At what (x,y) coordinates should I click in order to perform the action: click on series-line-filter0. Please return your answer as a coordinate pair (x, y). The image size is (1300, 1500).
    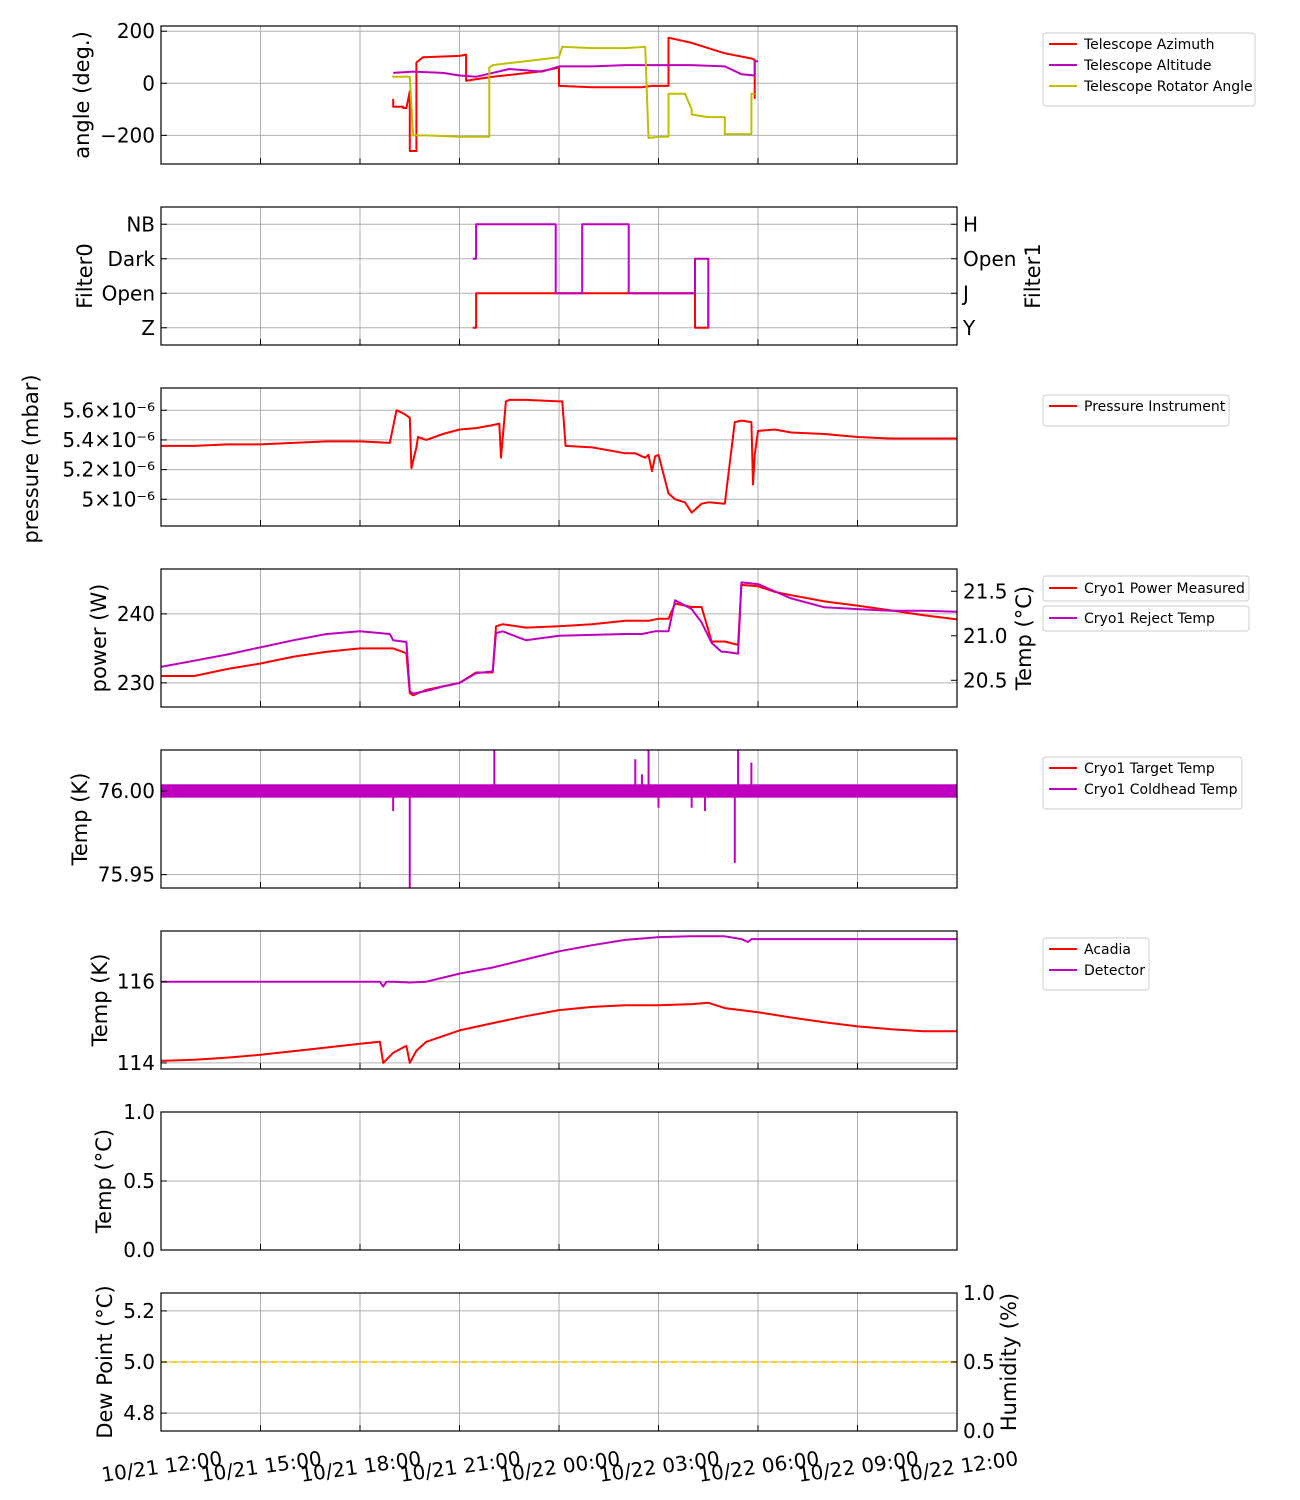
    Looking at the image, I should click on (591, 310).